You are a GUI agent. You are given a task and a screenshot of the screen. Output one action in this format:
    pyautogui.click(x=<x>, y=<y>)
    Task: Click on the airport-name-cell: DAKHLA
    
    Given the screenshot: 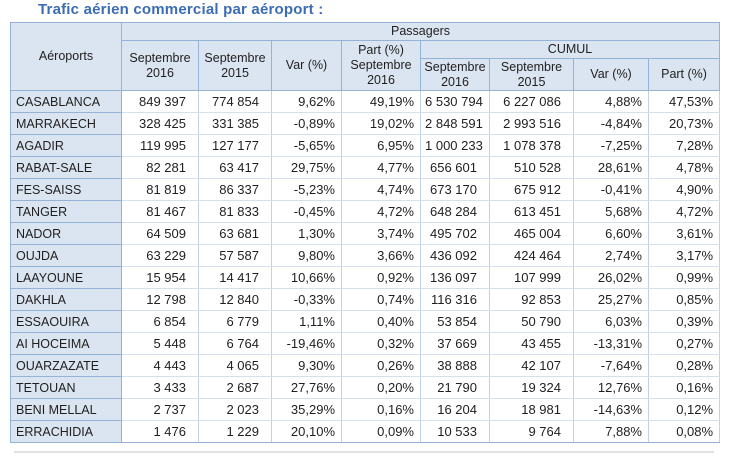 What is the action you would take?
    pyautogui.click(x=66, y=300)
    